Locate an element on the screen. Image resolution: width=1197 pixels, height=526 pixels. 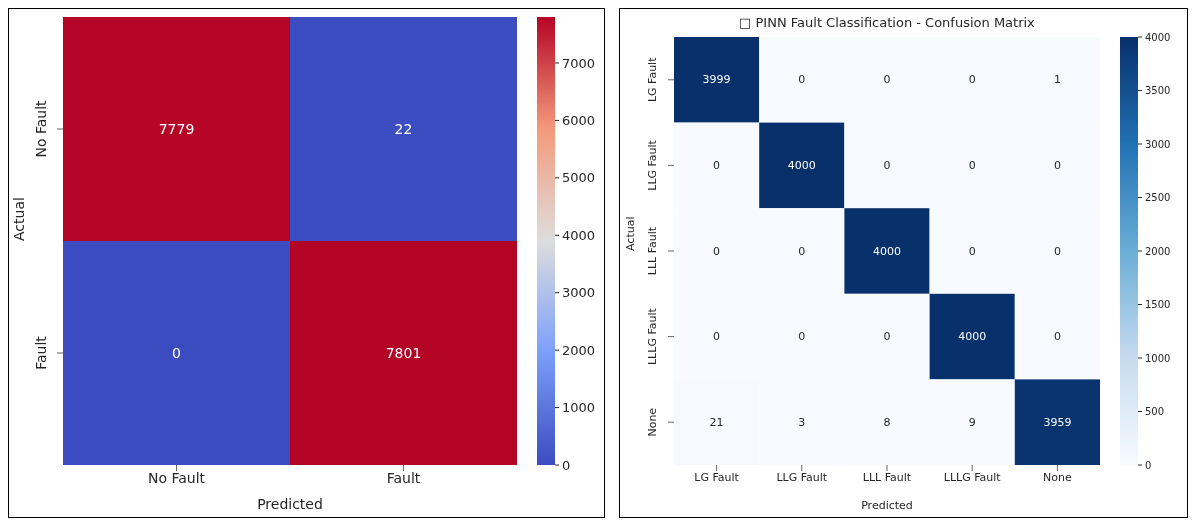
colorbar: 0 500 1000 1500 2000 2500 3000 3500 4000 is located at coordinates (1149, 252).